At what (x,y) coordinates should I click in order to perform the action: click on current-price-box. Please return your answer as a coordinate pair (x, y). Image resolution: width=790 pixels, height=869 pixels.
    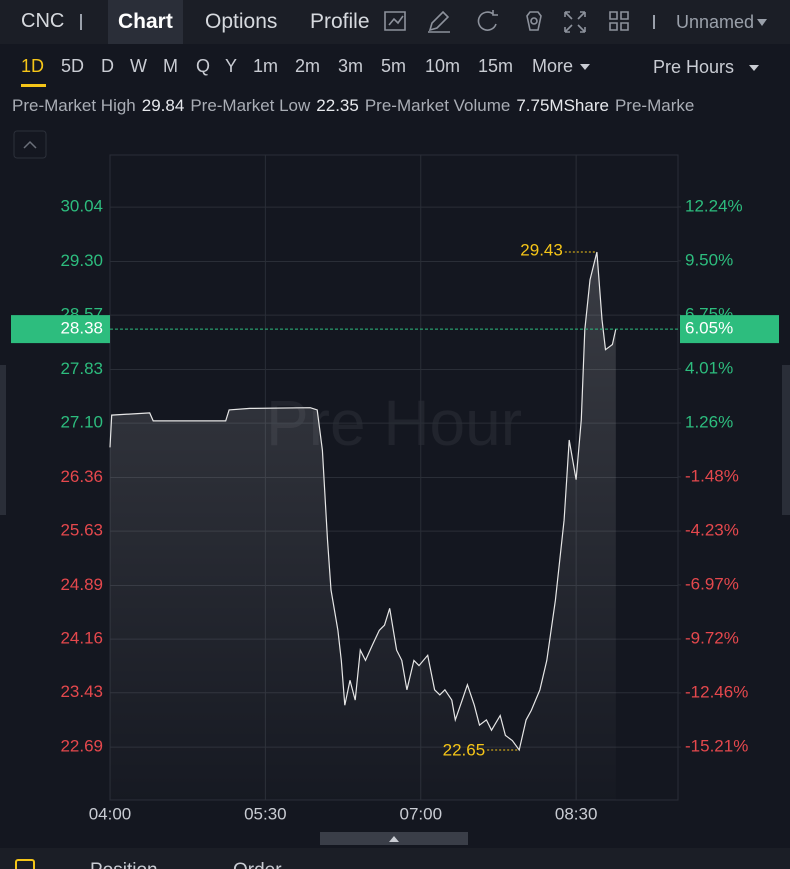
    Looking at the image, I should click on (60, 329).